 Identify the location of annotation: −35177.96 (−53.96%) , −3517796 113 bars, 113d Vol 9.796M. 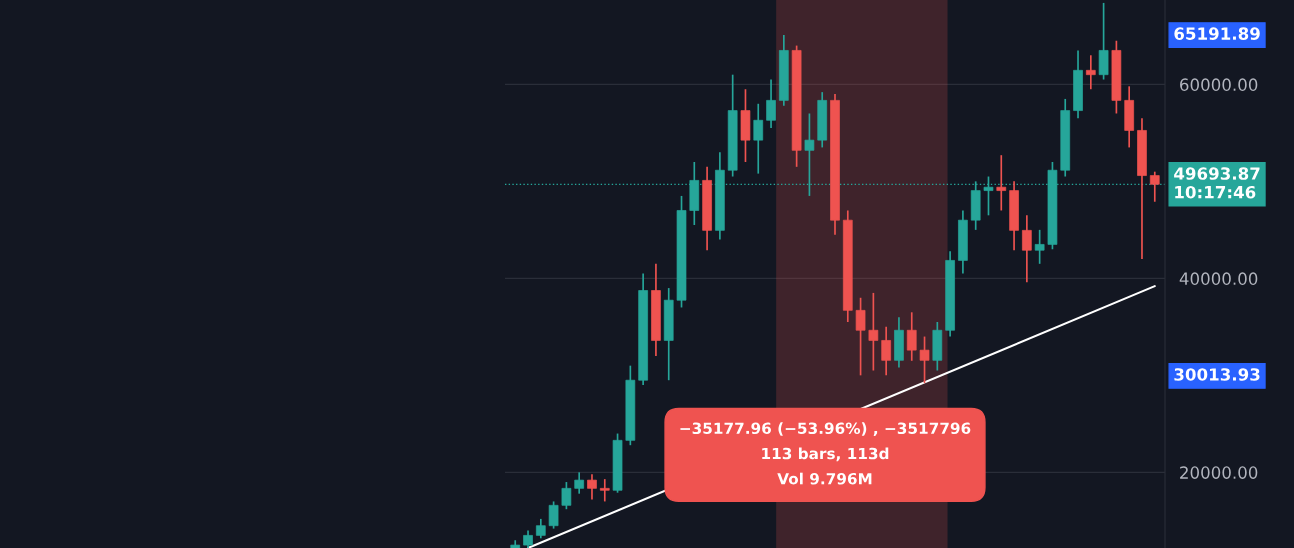
(825, 453).